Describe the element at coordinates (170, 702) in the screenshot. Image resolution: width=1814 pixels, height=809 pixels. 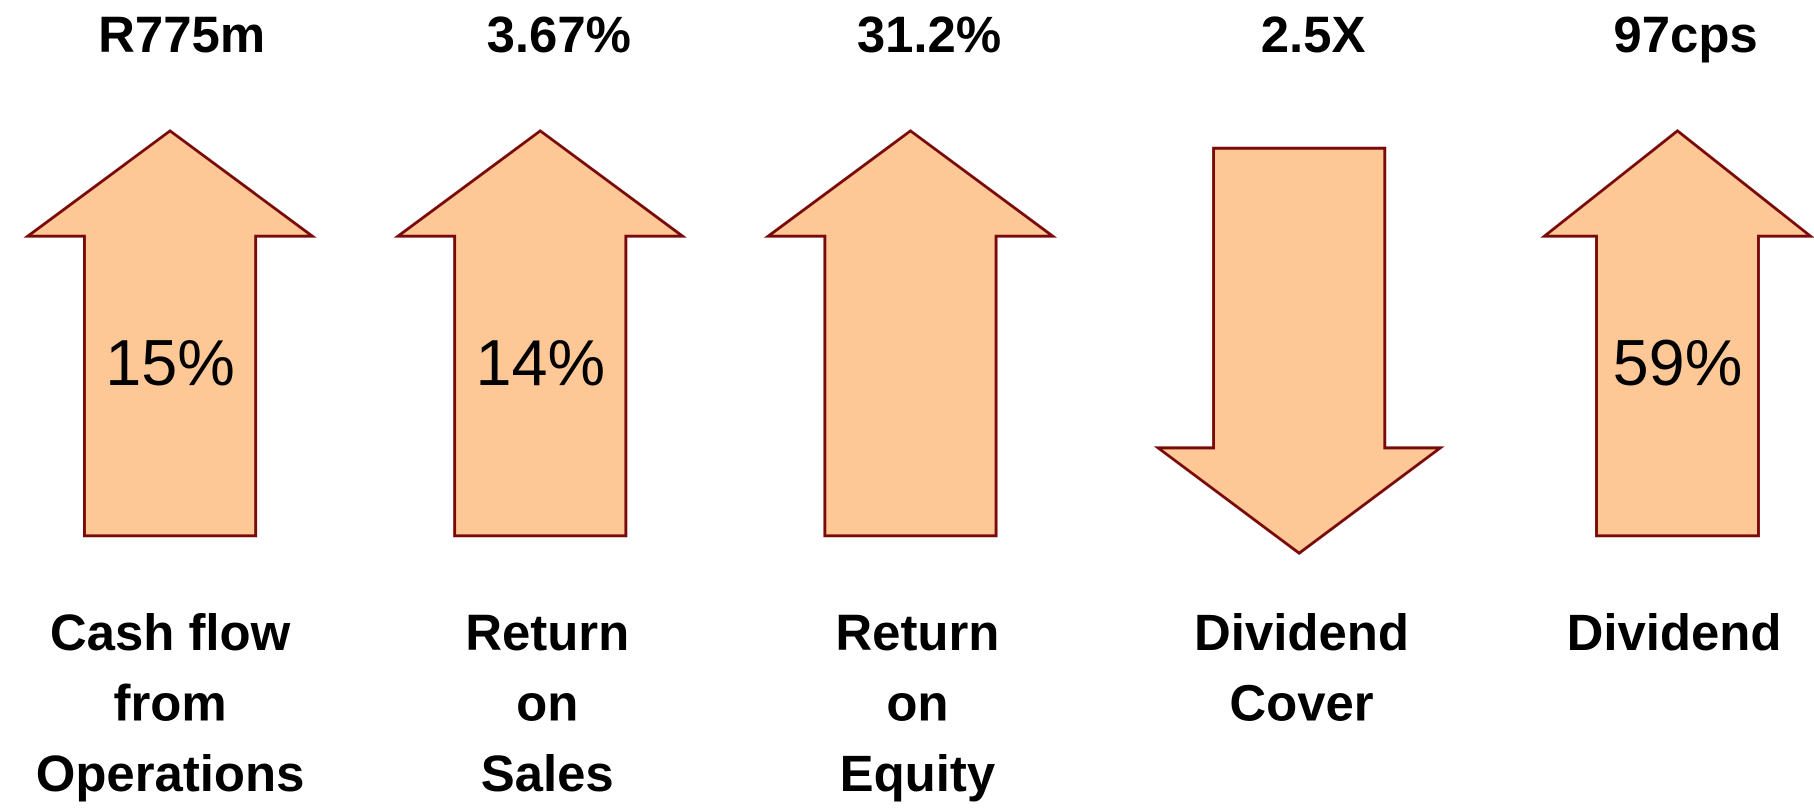
I see `metric-label: from` at that location.